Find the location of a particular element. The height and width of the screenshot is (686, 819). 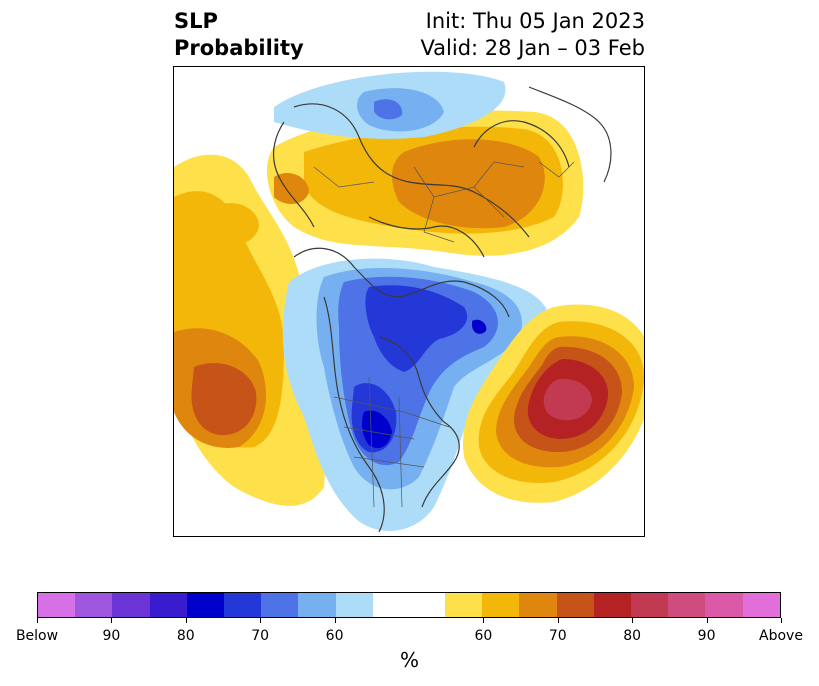

probability-colorbar is located at coordinates (409, 605).